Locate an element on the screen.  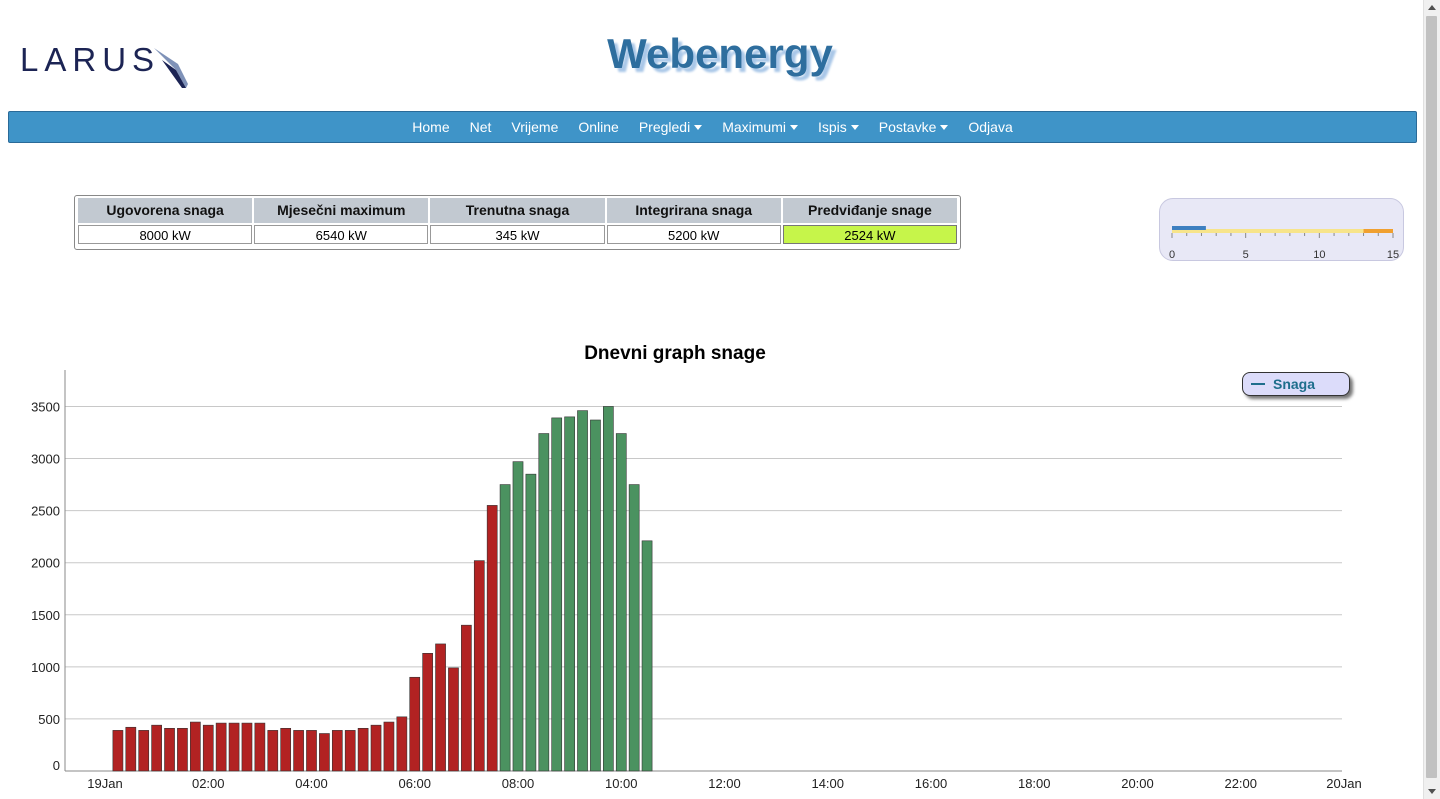
y-tick-label: 3500 is located at coordinates (45, 406).